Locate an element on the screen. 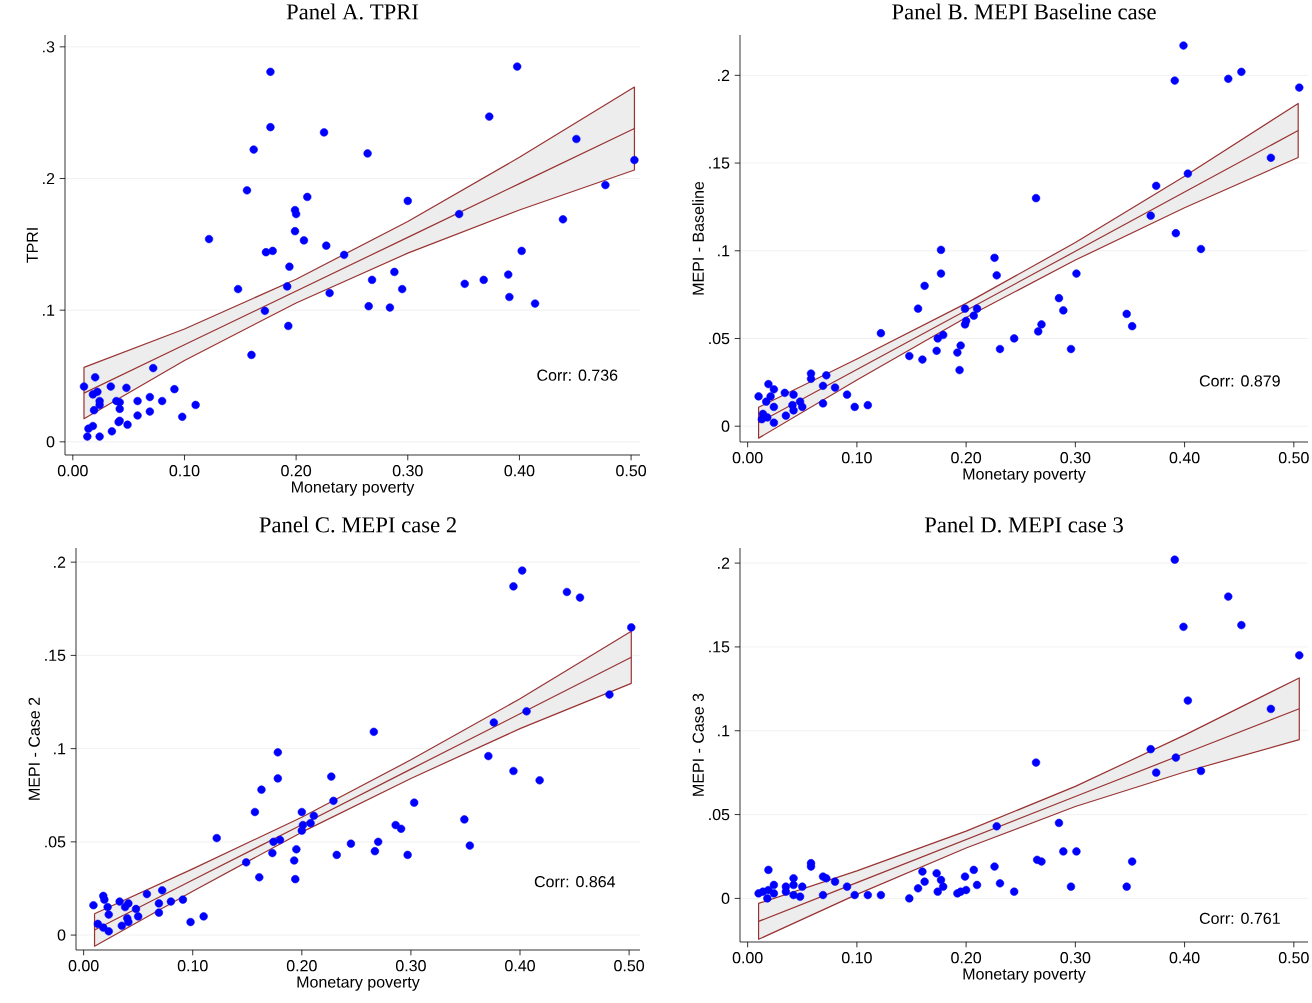 The height and width of the screenshot is (1003, 1312). y-axis-title: TPRI is located at coordinates (32, 245).